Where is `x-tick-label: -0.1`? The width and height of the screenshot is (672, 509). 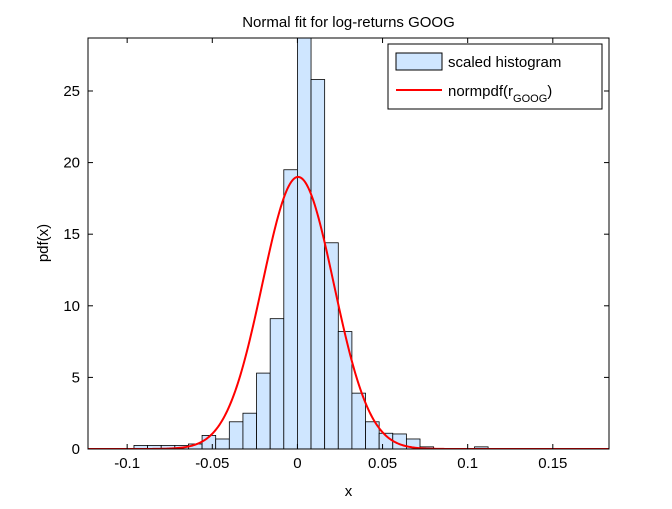 x-tick-label: -0.1 is located at coordinates (127, 463).